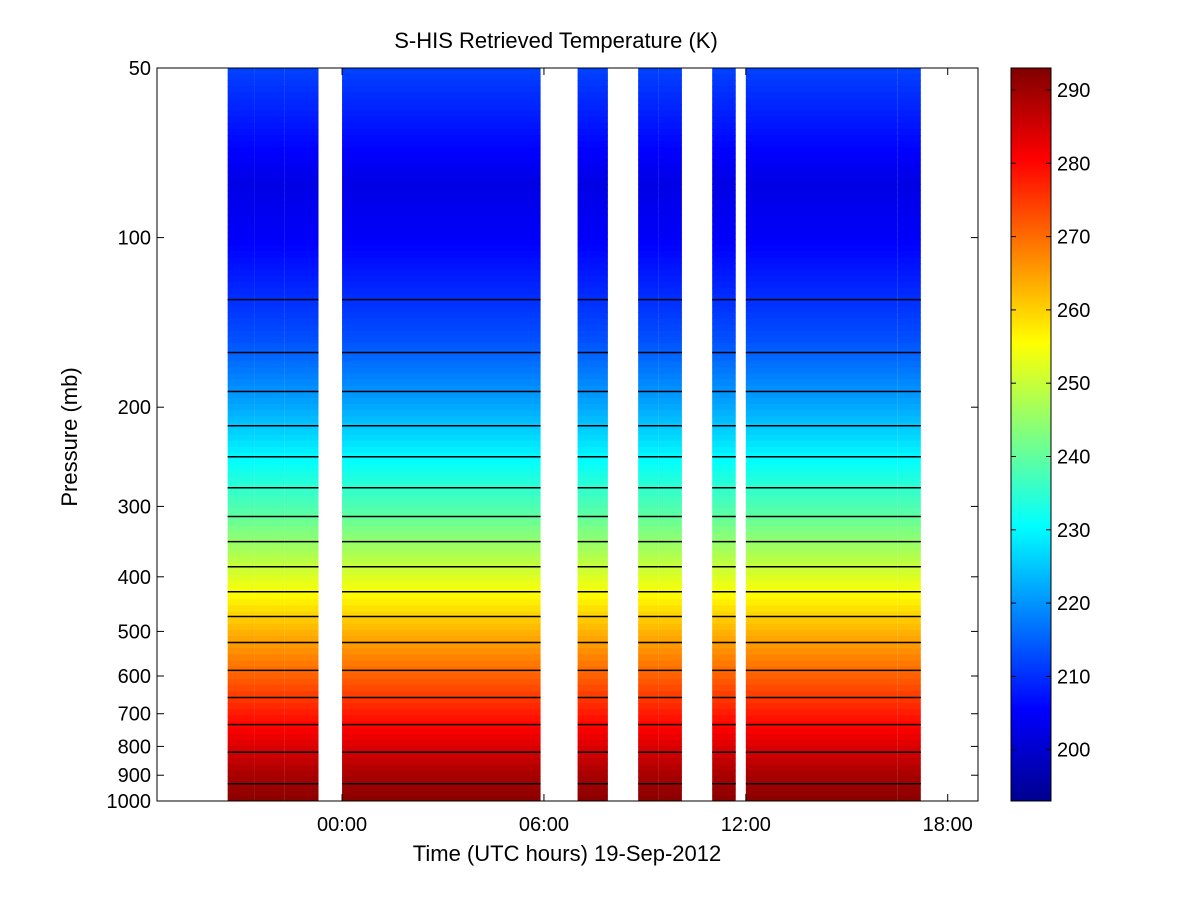  I want to click on x-axis-label: Time (UTC hours) 19-Sep-2012, so click(567, 853).